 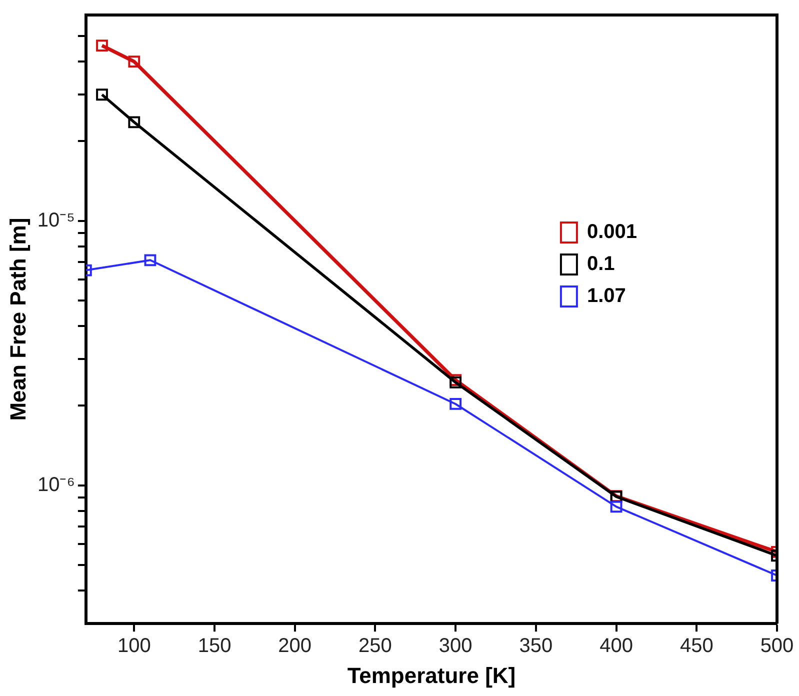 What do you see at coordinates (56, 485) in the screenshot?
I see `y-tick-label: 10⁻⁶` at bounding box center [56, 485].